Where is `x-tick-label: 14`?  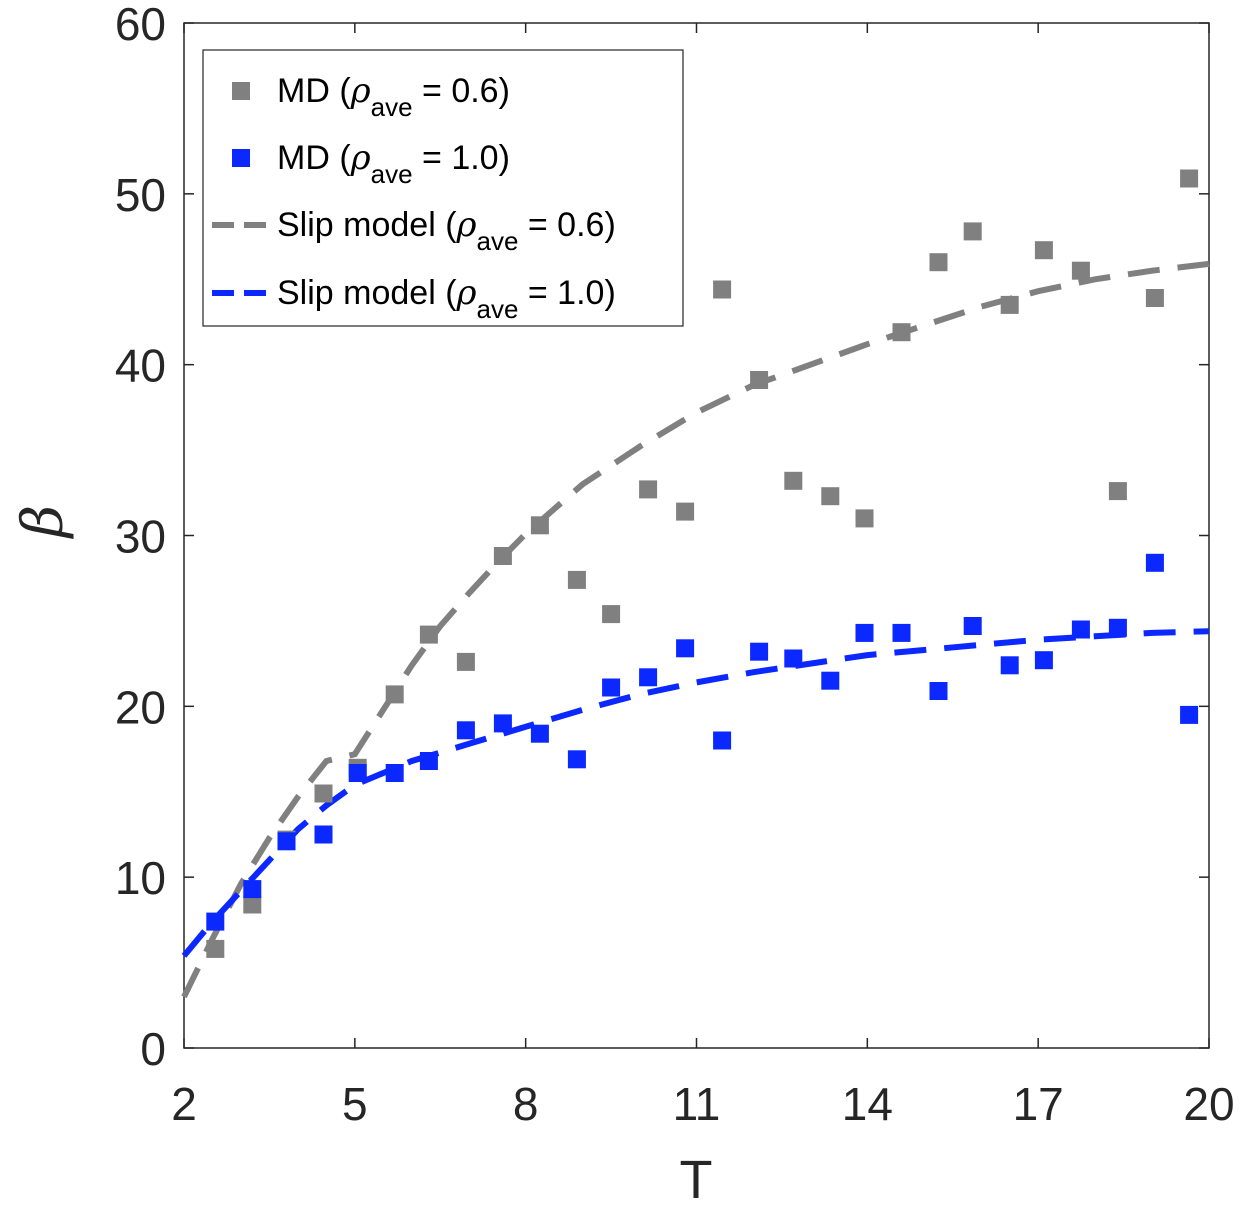
x-tick-label: 14 is located at coordinates (867, 1104).